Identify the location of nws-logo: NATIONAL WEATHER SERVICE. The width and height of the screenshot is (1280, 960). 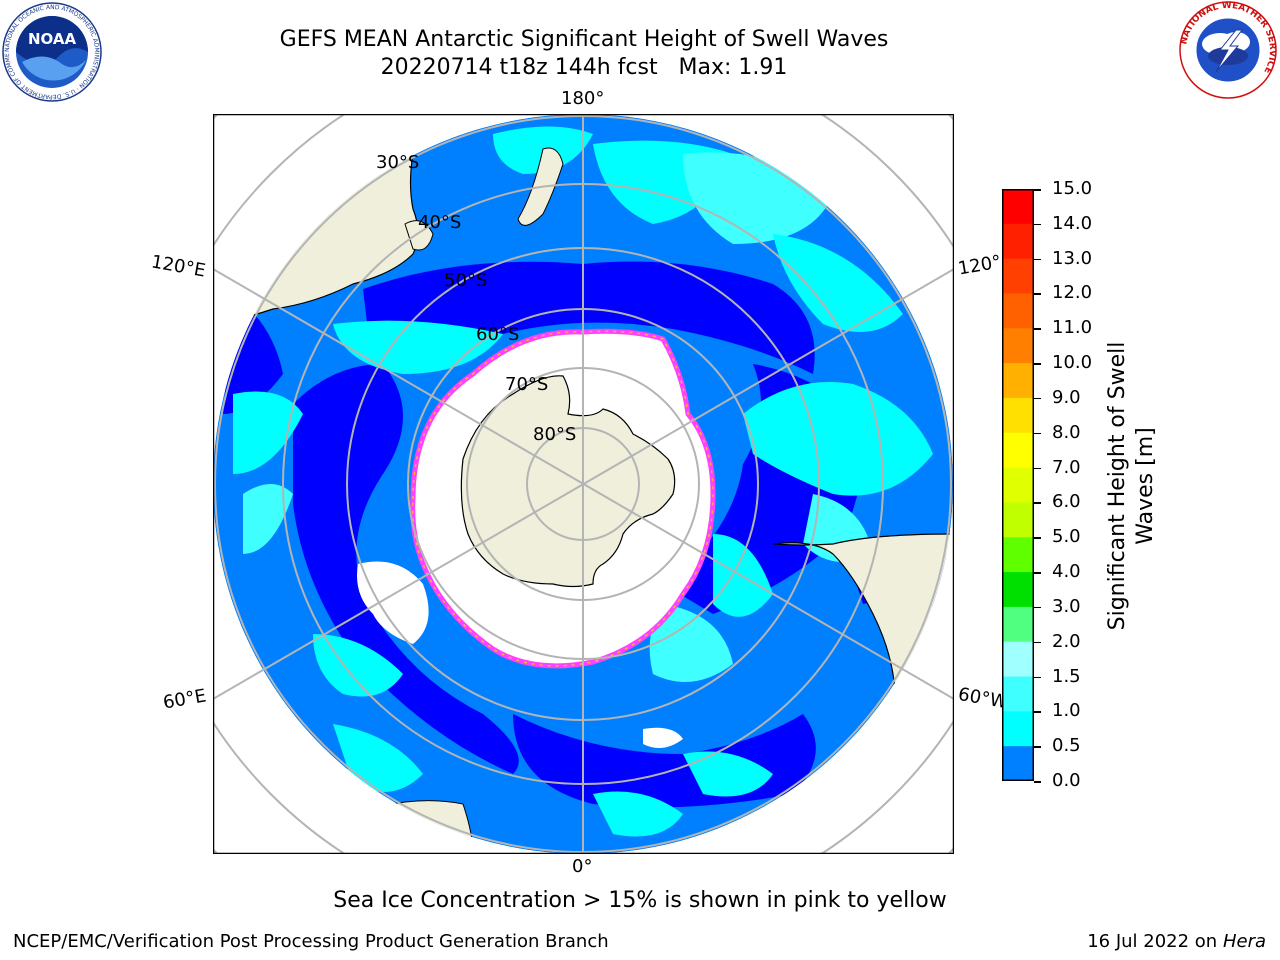
(1228, 50).